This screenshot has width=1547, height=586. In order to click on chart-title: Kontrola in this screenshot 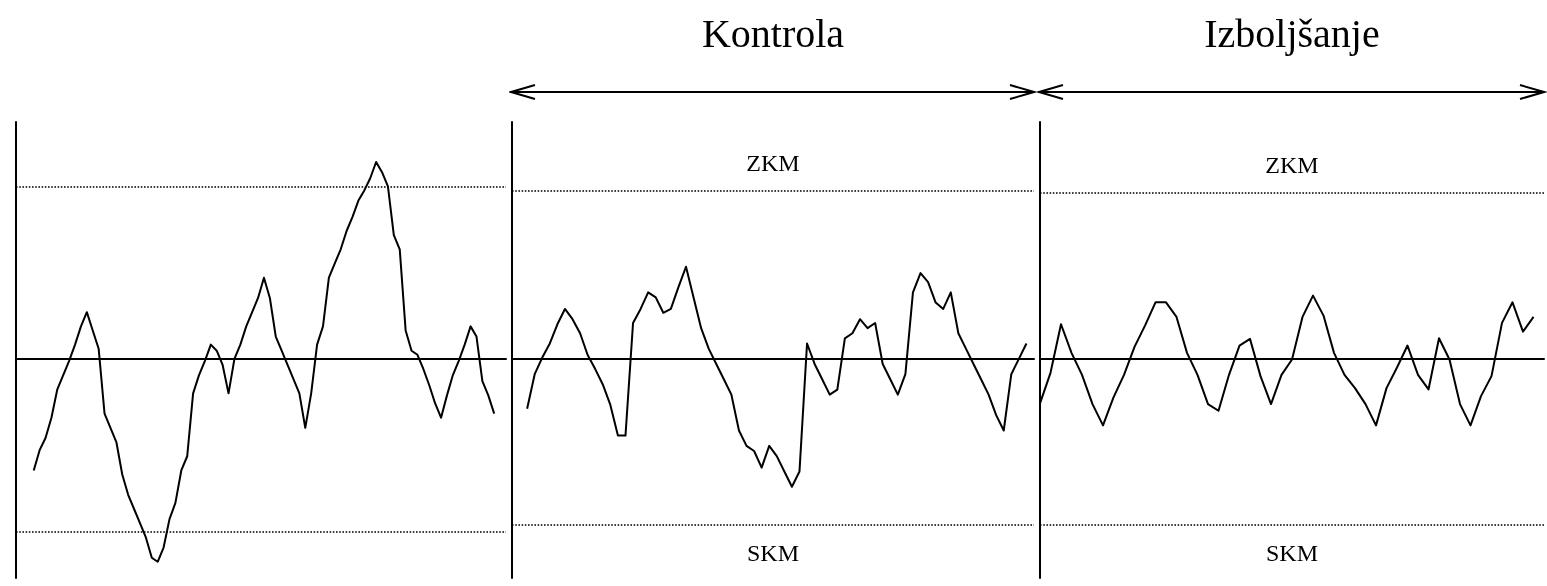, I will do `click(773, 33)`.